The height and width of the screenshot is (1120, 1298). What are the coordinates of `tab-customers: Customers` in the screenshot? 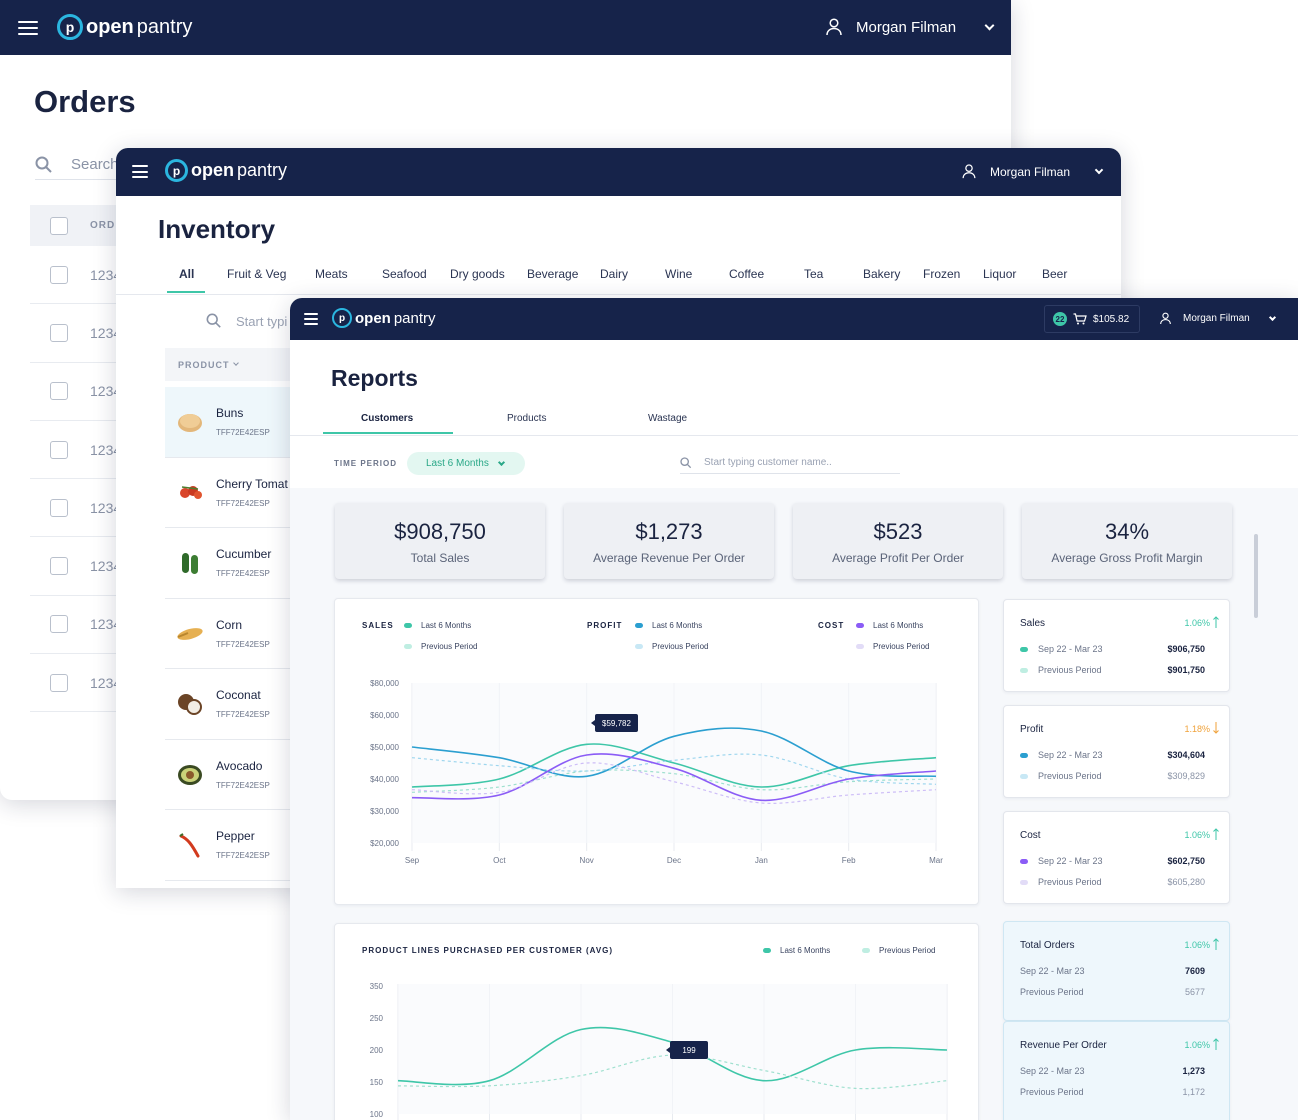 It's located at (387, 418).